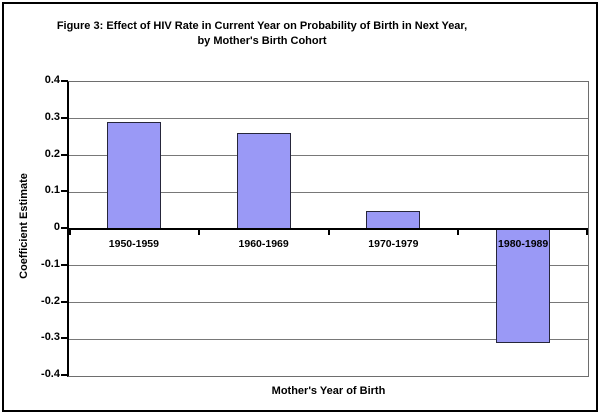 The width and height of the screenshot is (600, 413). Describe the element at coordinates (50, 337) in the screenshot. I see `y-tick-label--0.3: -0.3` at that location.